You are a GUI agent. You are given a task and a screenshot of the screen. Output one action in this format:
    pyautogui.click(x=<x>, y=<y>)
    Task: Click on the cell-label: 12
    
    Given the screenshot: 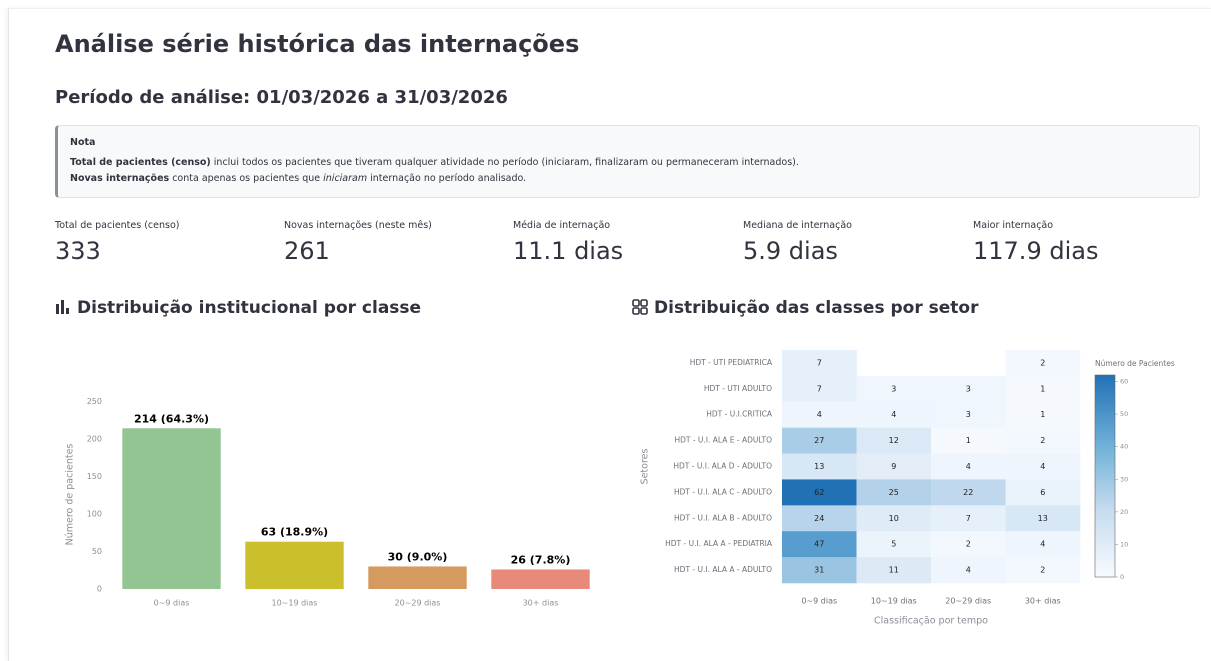 What is the action you would take?
    pyautogui.click(x=894, y=440)
    